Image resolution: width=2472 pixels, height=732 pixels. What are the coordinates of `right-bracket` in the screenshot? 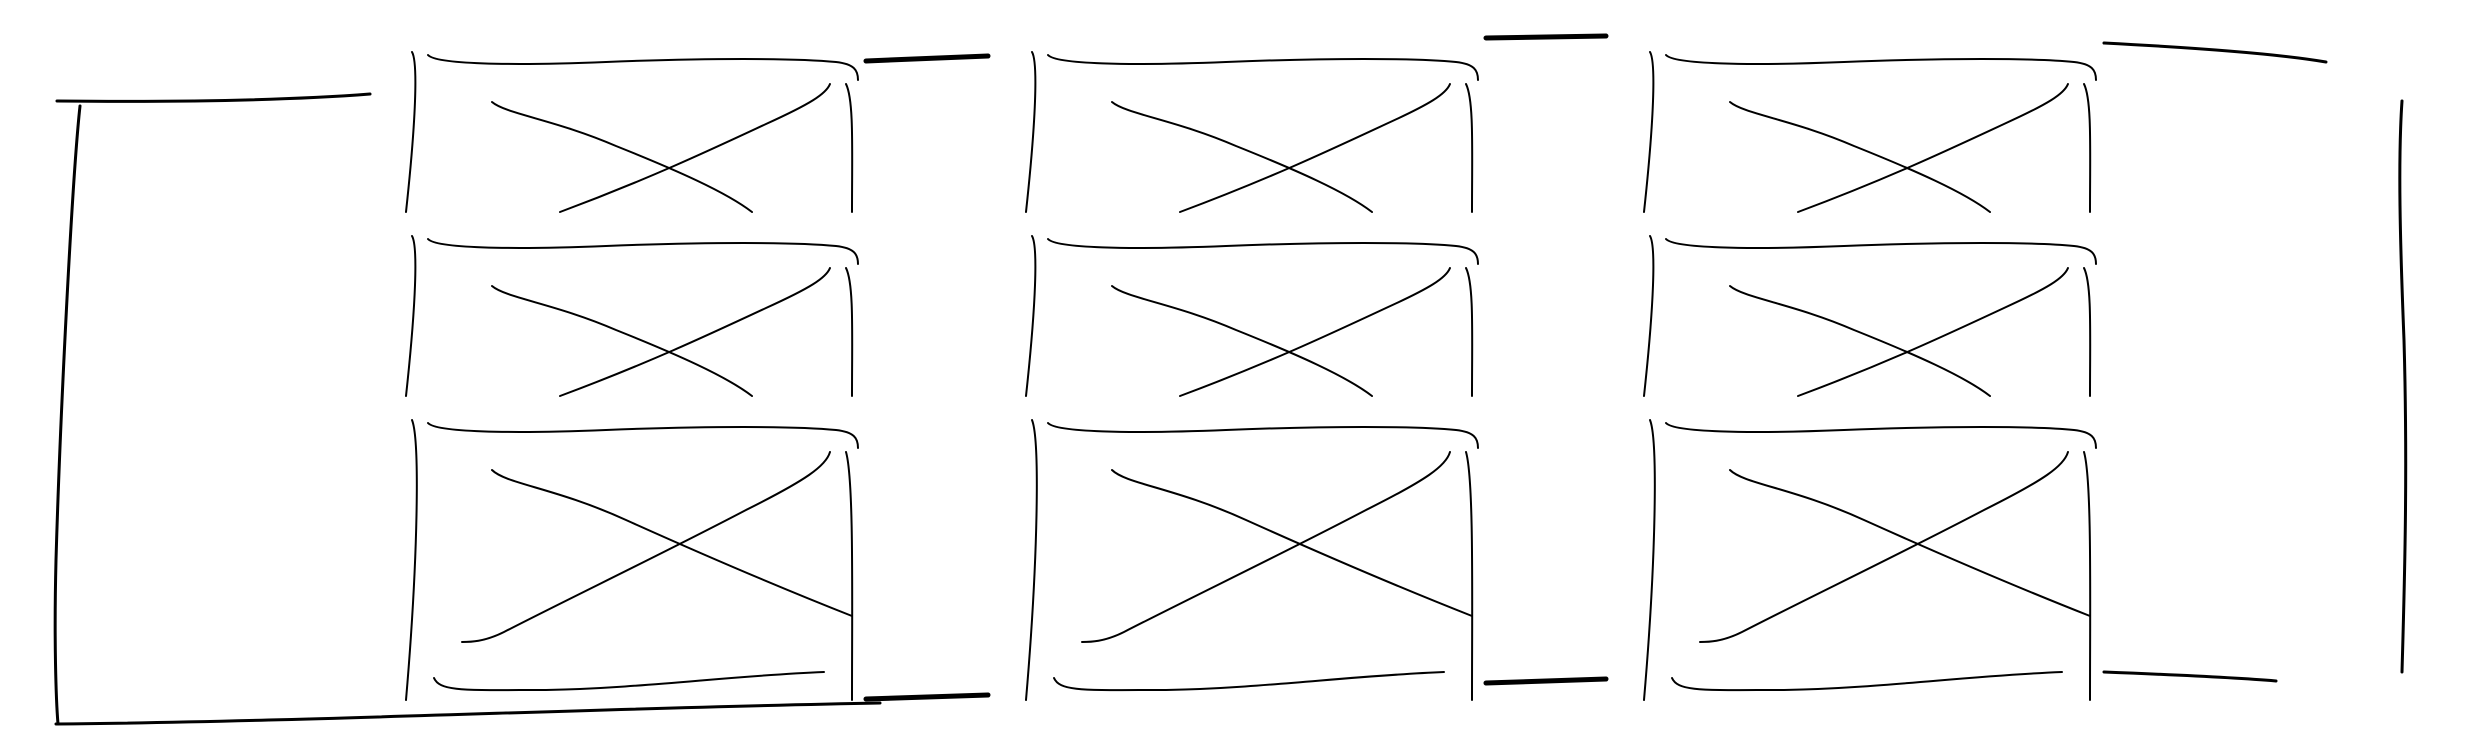 It's located at (2403, 386).